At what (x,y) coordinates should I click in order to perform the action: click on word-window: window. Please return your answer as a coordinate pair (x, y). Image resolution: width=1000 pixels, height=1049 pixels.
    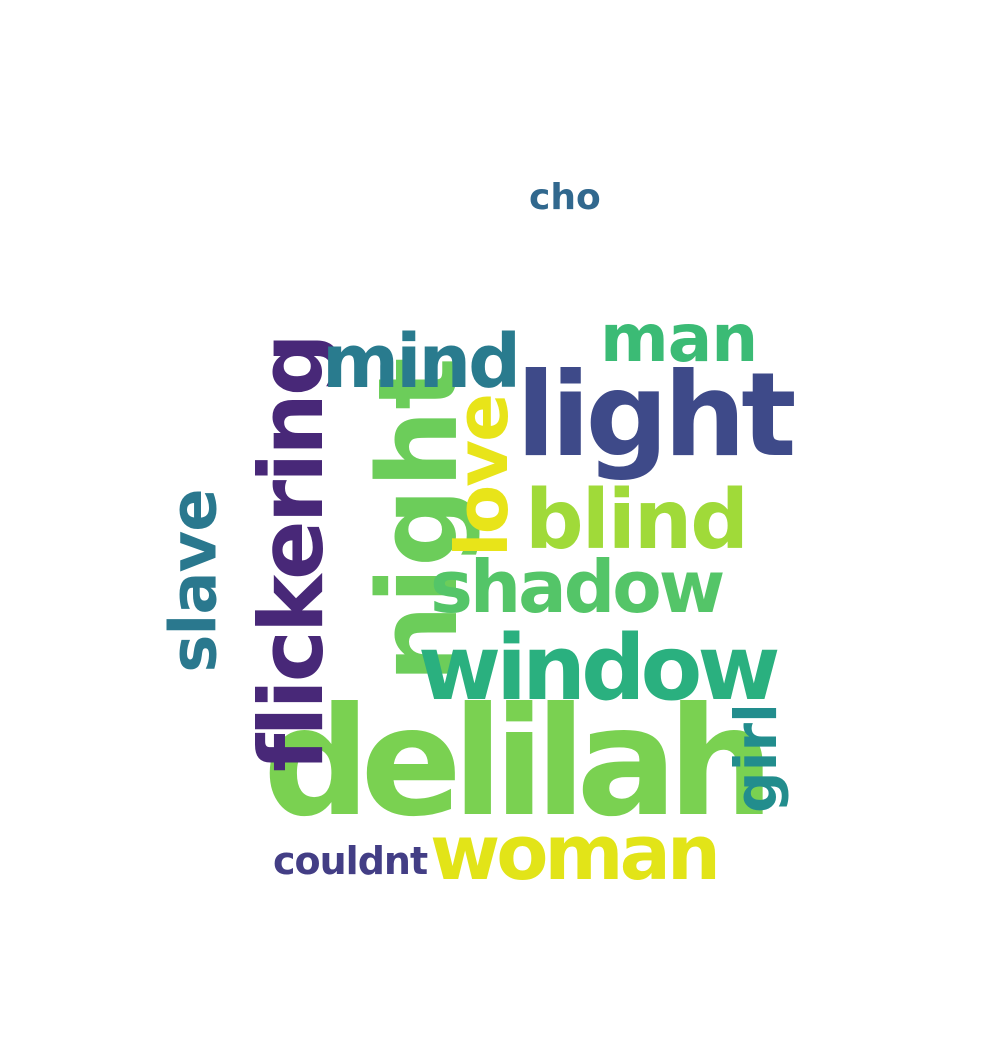
    Looking at the image, I should click on (599, 668).